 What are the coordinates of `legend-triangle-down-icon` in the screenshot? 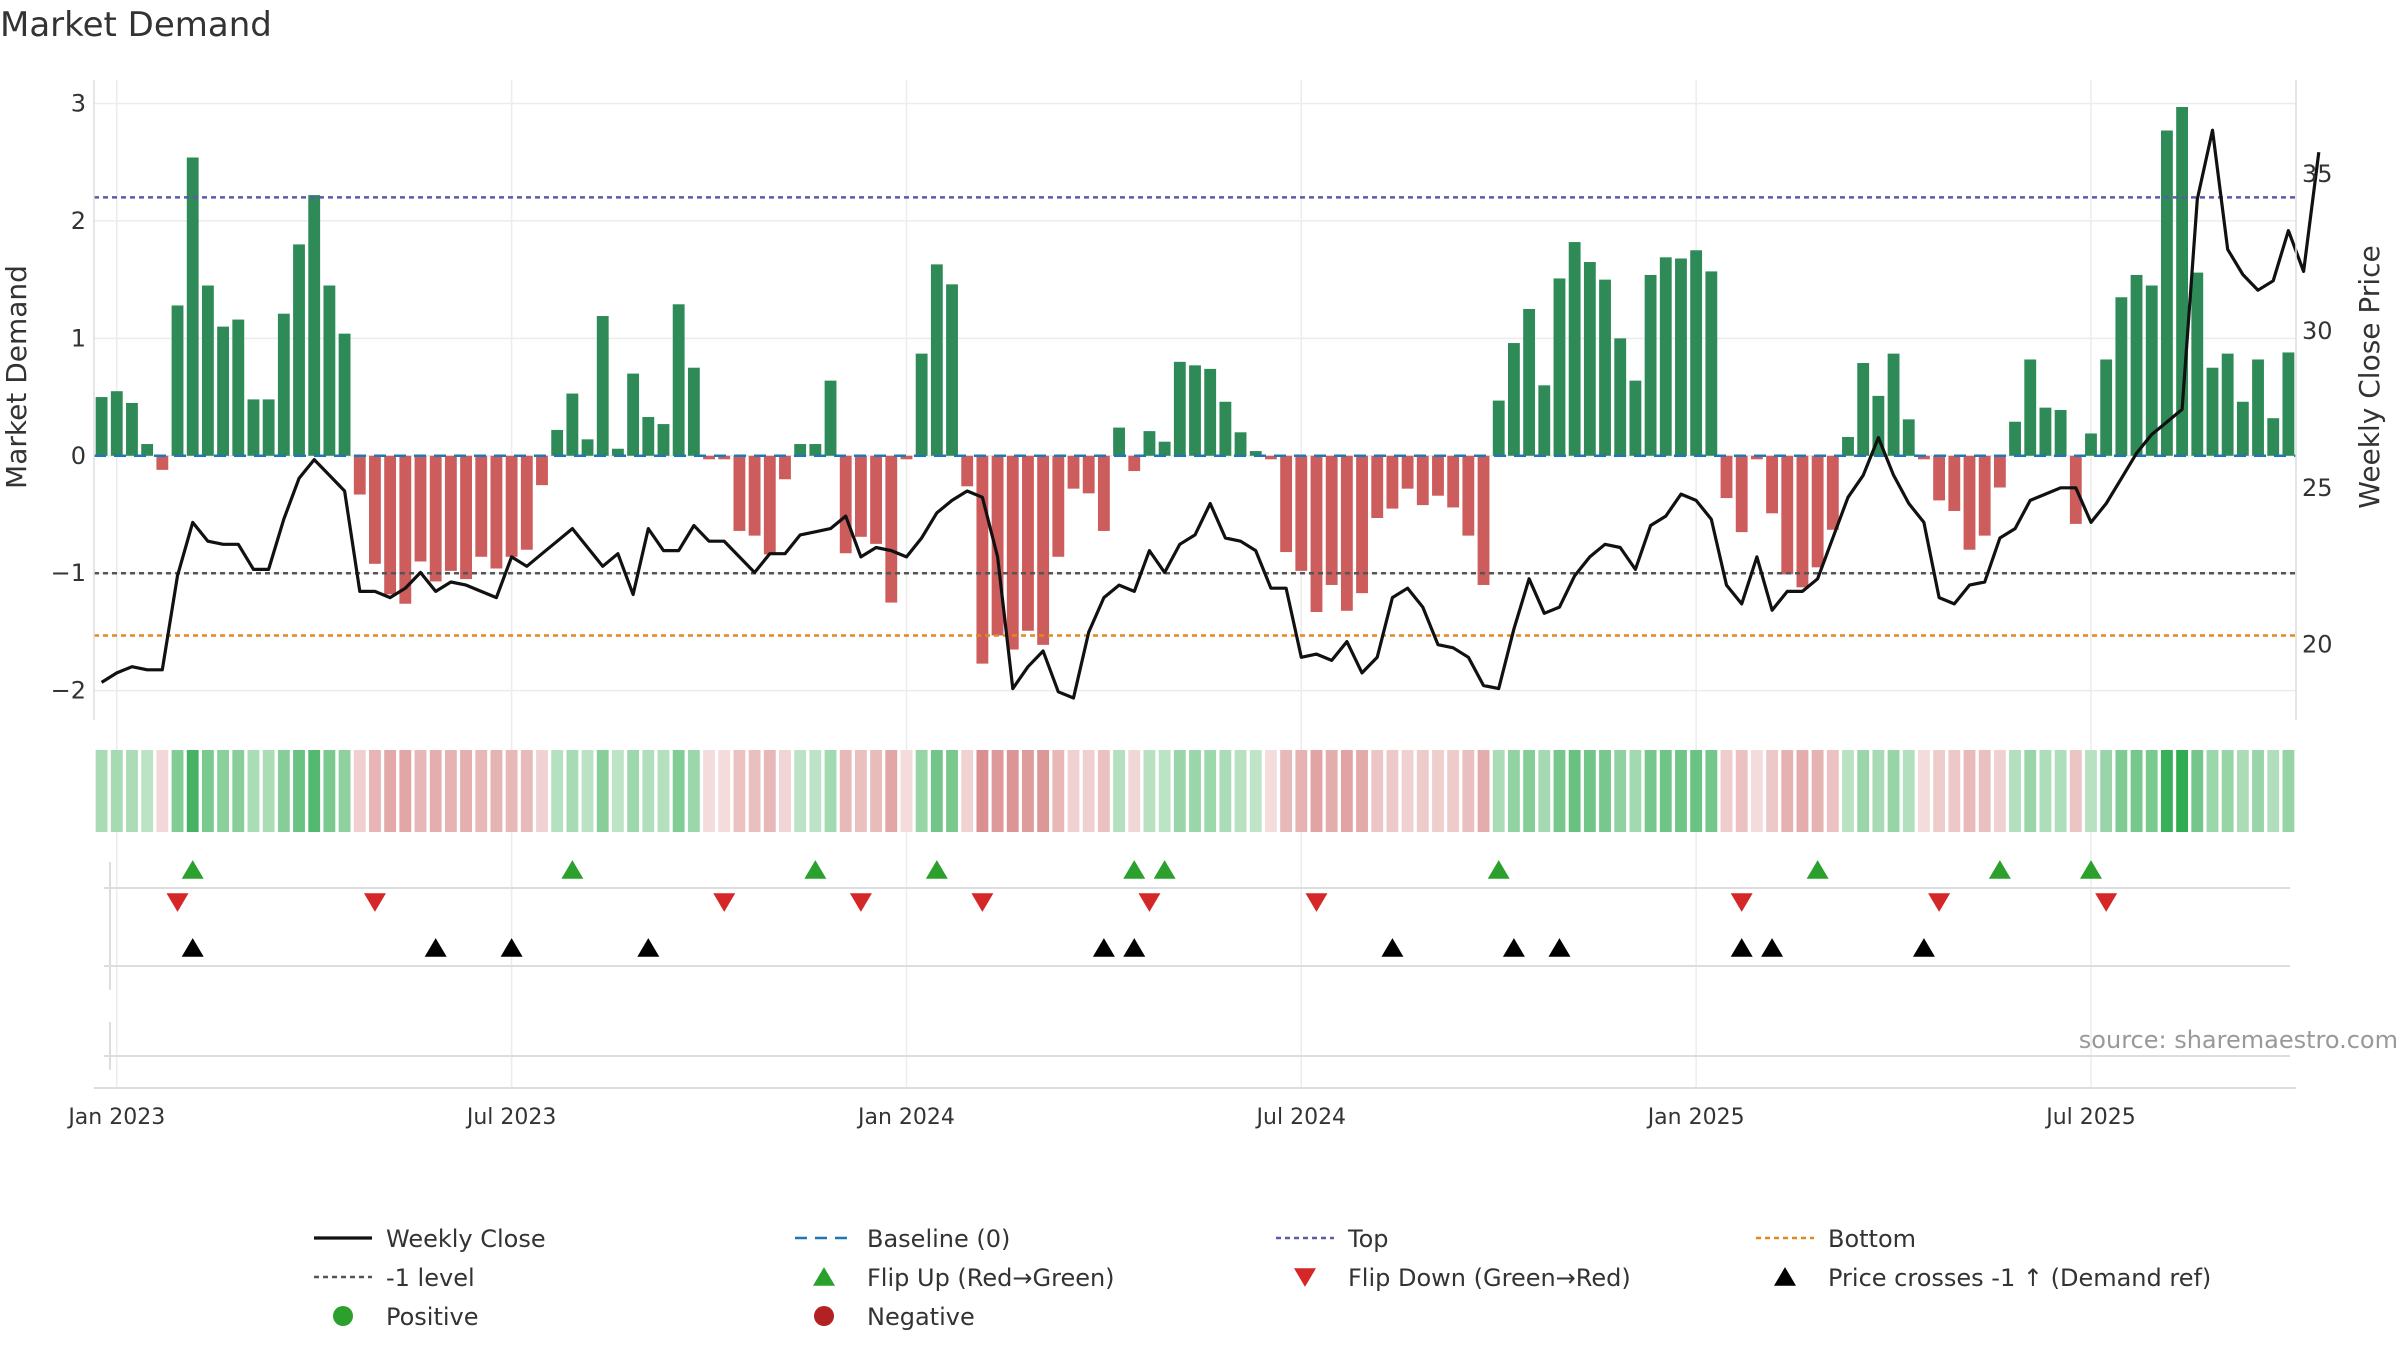 It's located at (1305, 1277).